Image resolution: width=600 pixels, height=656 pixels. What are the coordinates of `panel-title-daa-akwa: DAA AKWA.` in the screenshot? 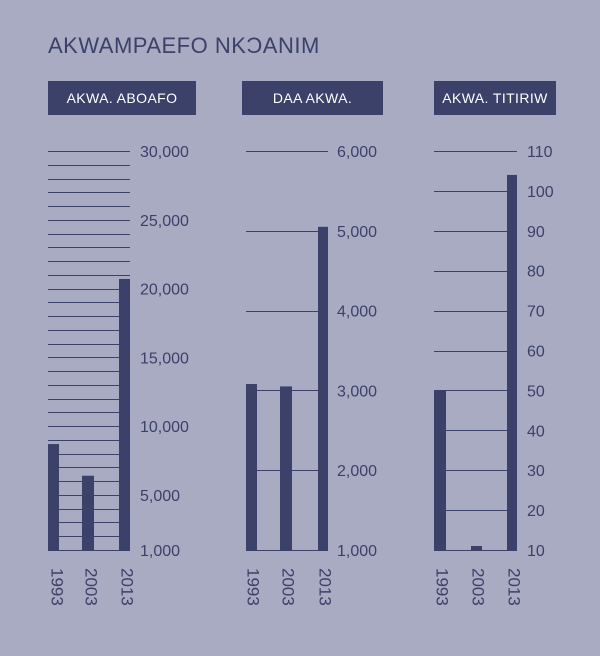 It's located at (312, 98).